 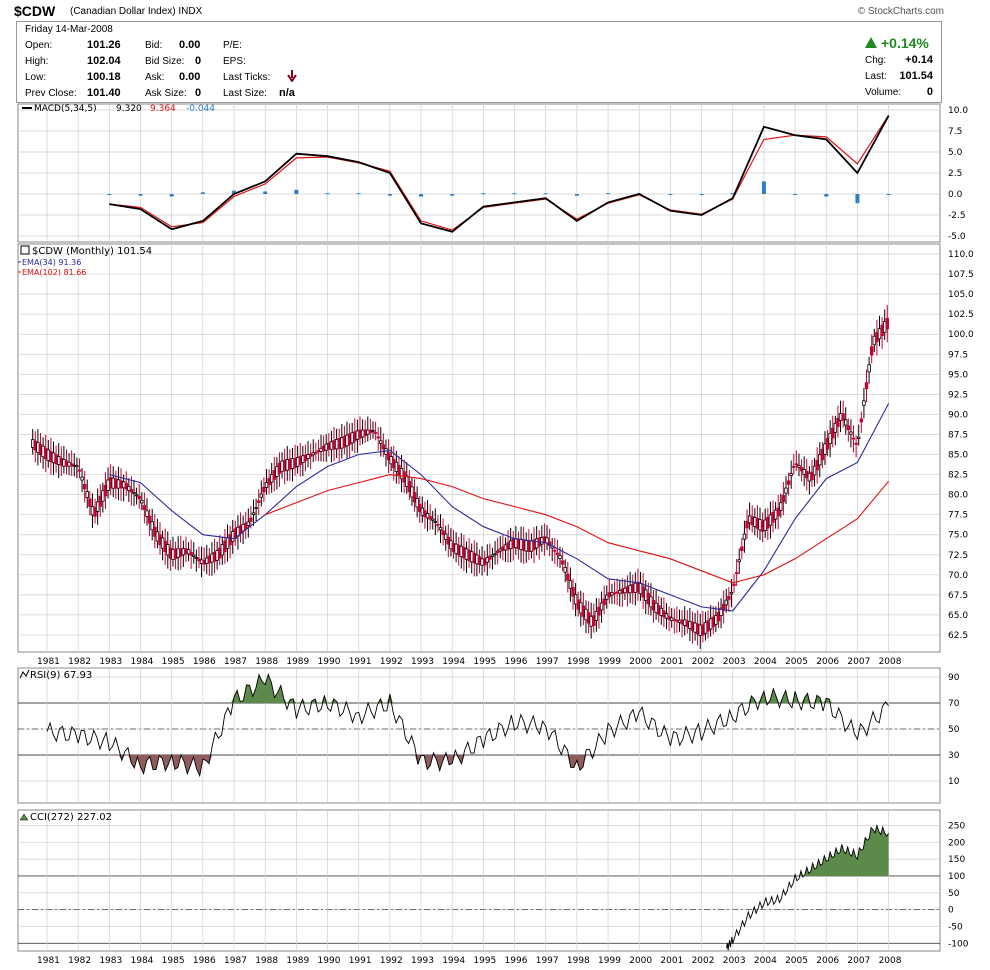 What do you see at coordinates (796, 961) in the screenshot?
I see `x-axis-label-bottom: 2005` at bounding box center [796, 961].